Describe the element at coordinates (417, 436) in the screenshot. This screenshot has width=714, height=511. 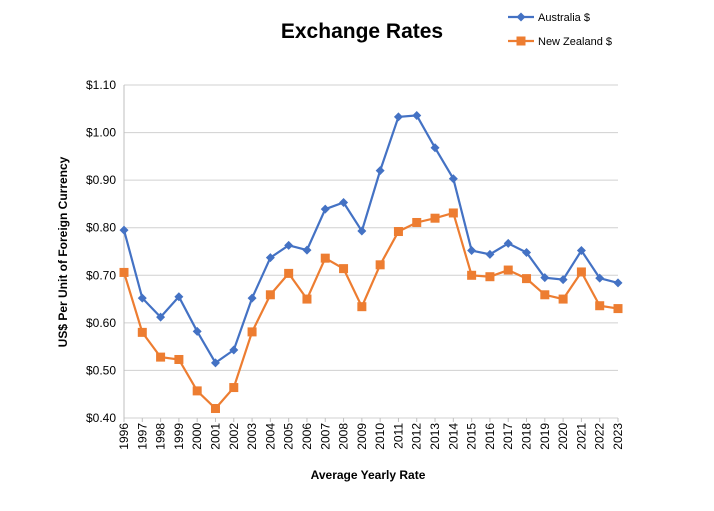
I see `x-tick-label: 2012` at that location.